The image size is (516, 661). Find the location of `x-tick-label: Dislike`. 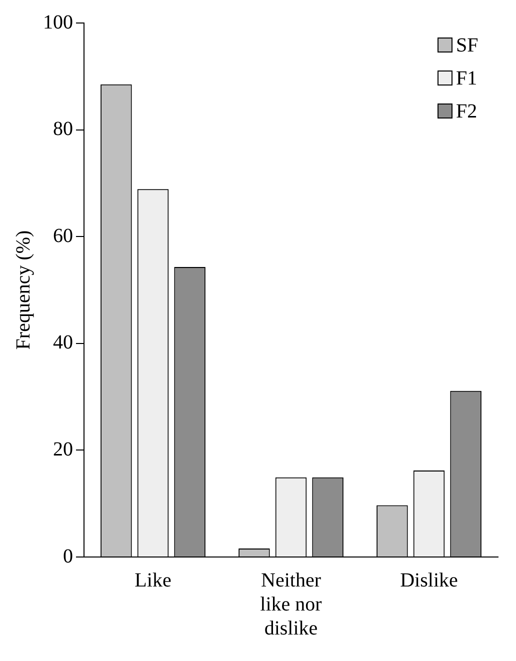

x-tick-label: Dislike is located at coordinates (429, 580).